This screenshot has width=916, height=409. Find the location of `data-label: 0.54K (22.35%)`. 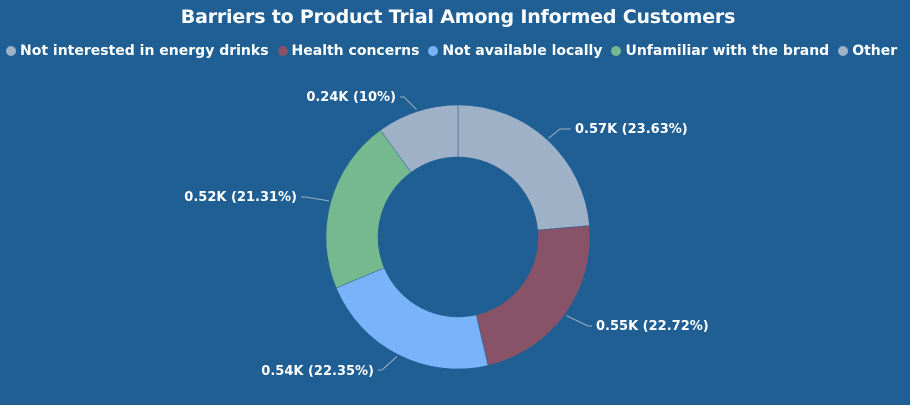

data-label: 0.54K (22.35%) is located at coordinates (317, 371).